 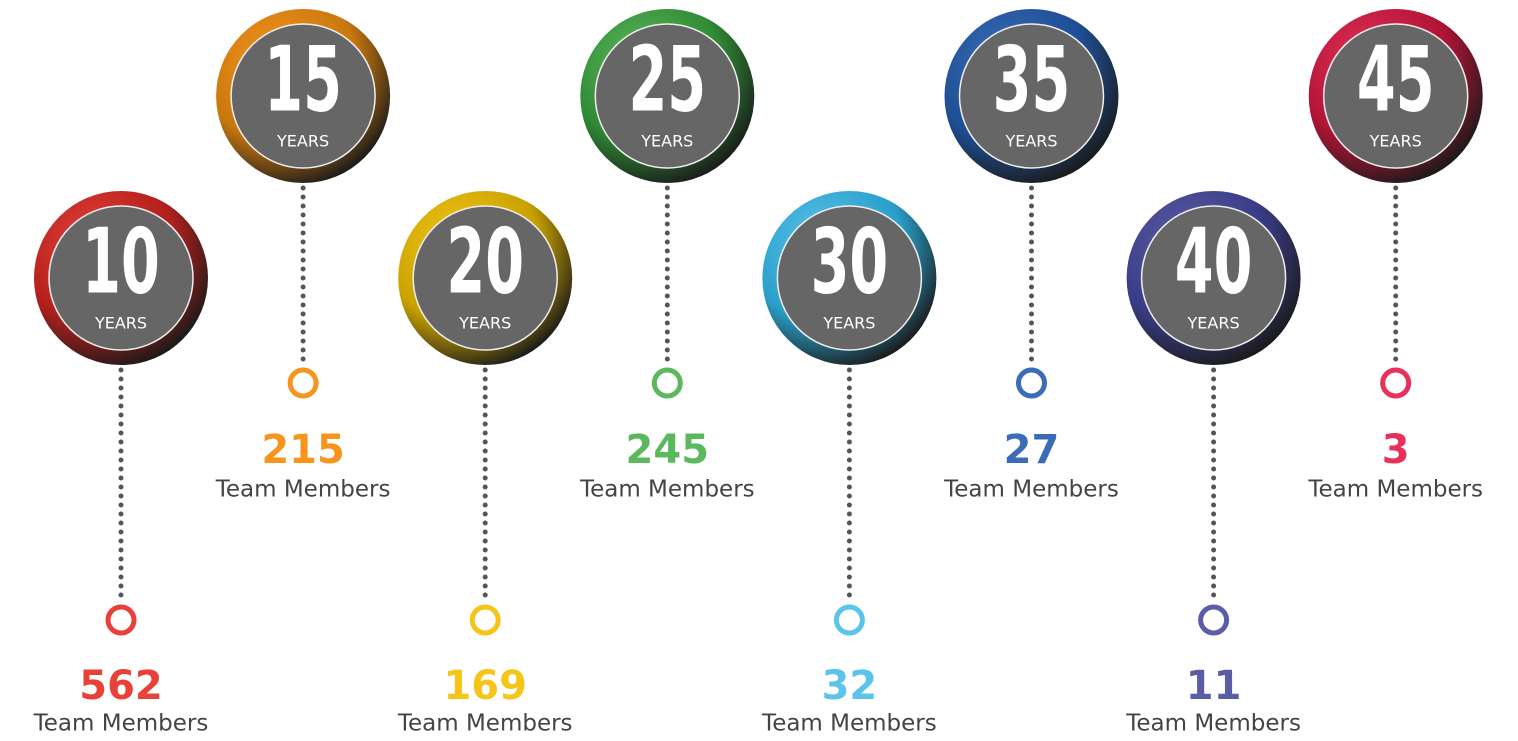 I want to click on years-number: 20, so click(x=485, y=262).